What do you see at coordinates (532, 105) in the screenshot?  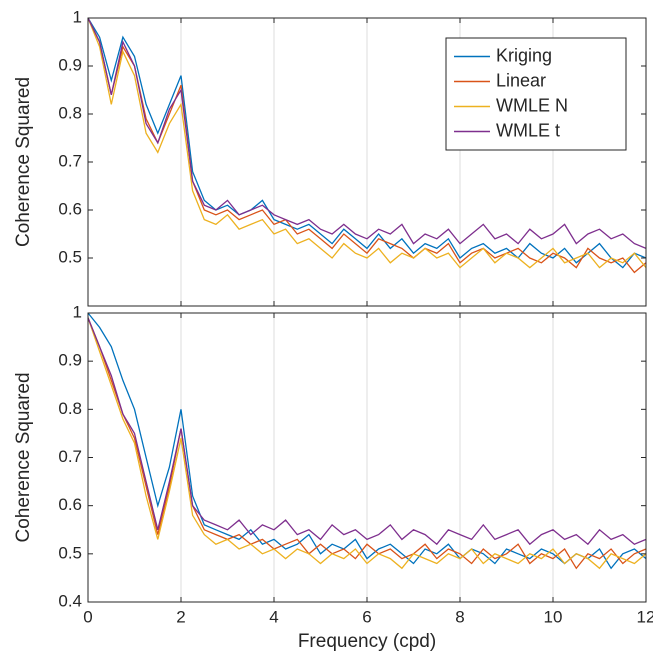 I see `legend-label: WMLE N` at bounding box center [532, 105].